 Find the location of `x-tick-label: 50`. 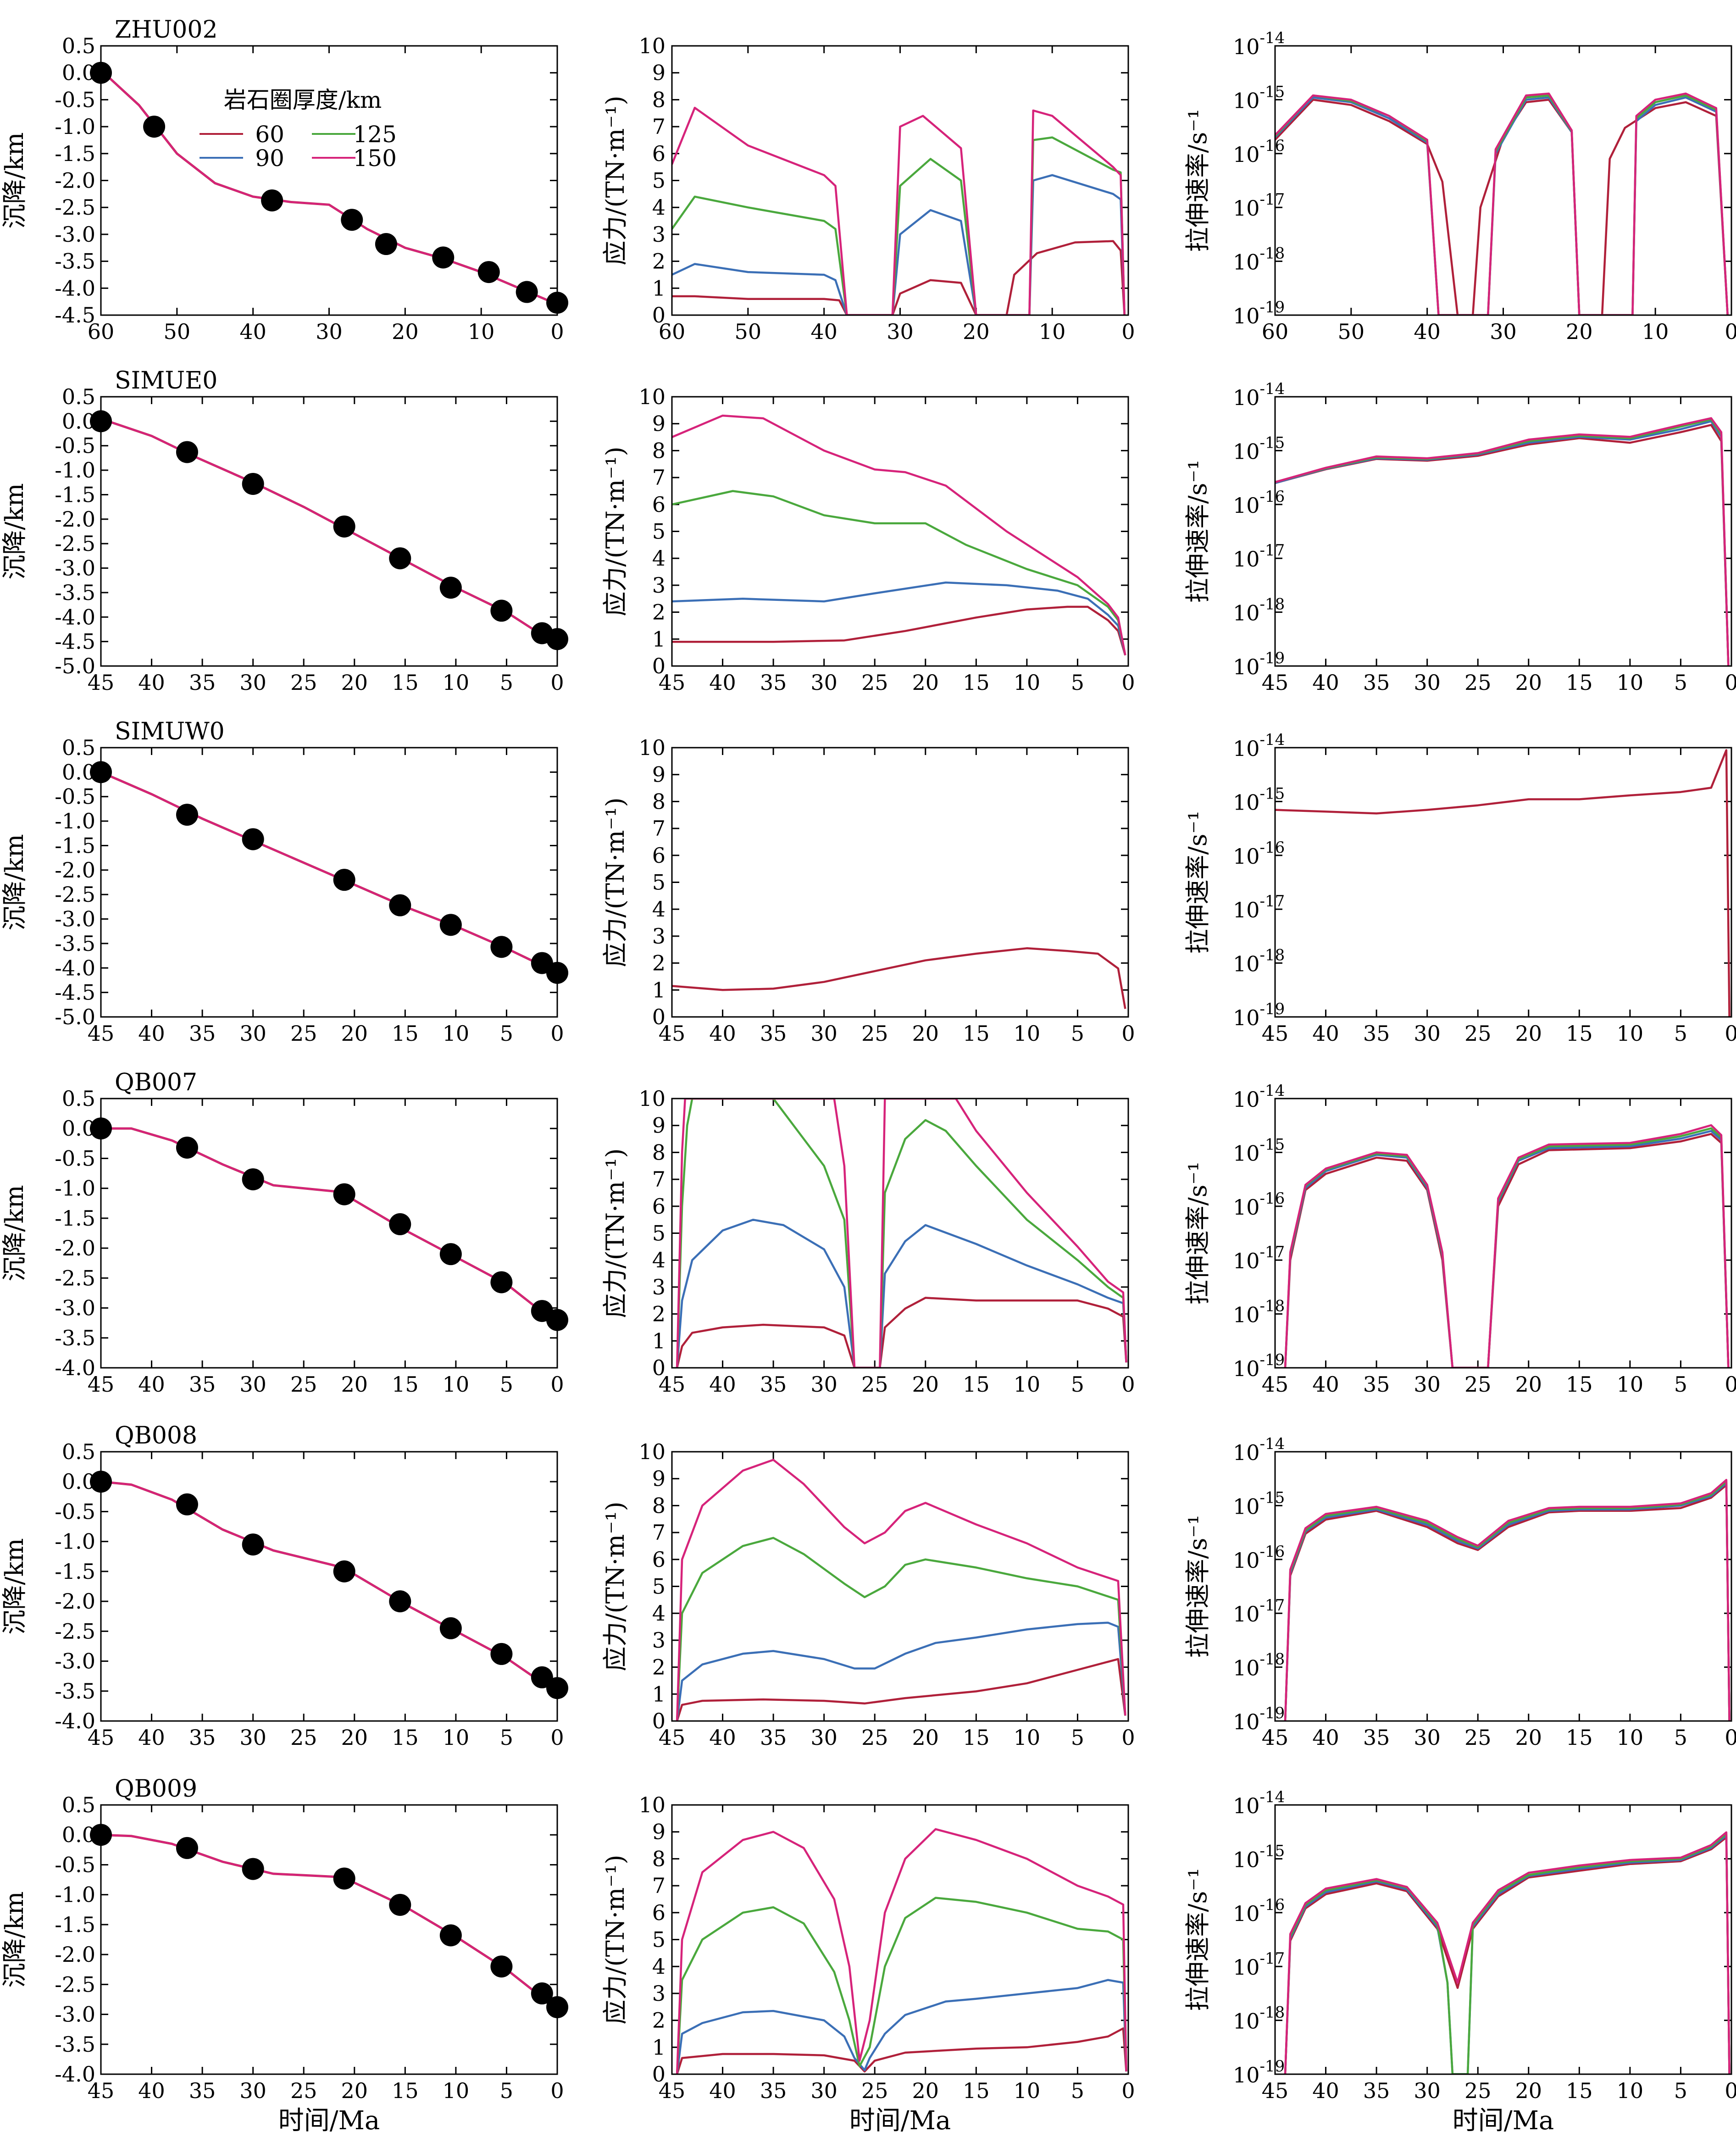

x-tick-label: 50 is located at coordinates (178, 331).